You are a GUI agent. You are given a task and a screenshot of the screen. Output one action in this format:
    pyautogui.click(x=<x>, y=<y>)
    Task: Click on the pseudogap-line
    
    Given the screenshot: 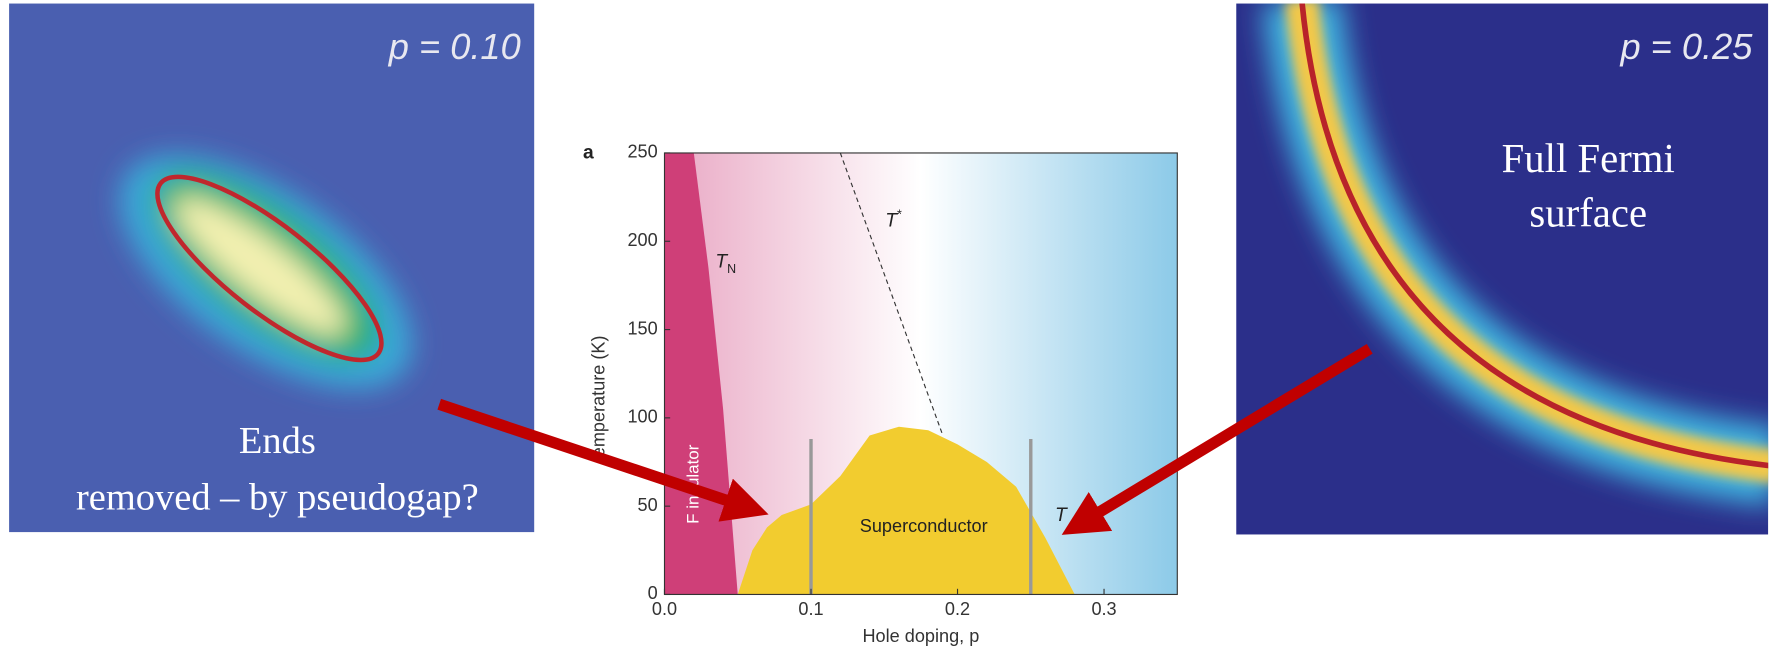 What is the action you would take?
    pyautogui.click(x=891, y=294)
    